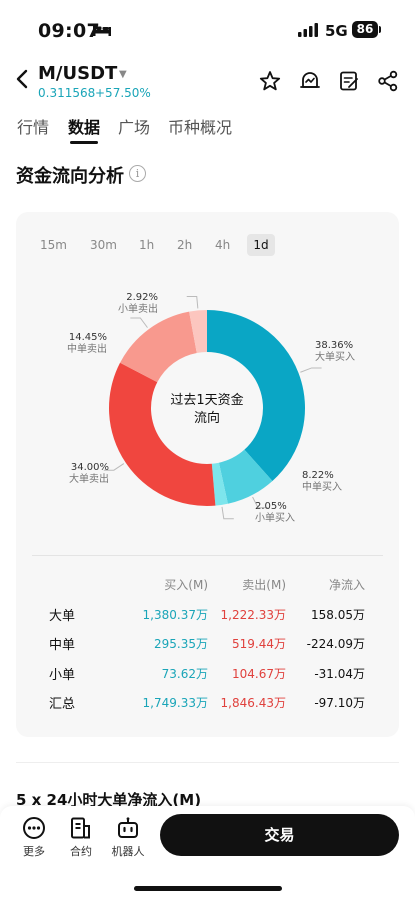 The height and width of the screenshot is (900, 415). Describe the element at coordinates (103, 245) in the screenshot. I see `interval-30m: 30m` at that location.